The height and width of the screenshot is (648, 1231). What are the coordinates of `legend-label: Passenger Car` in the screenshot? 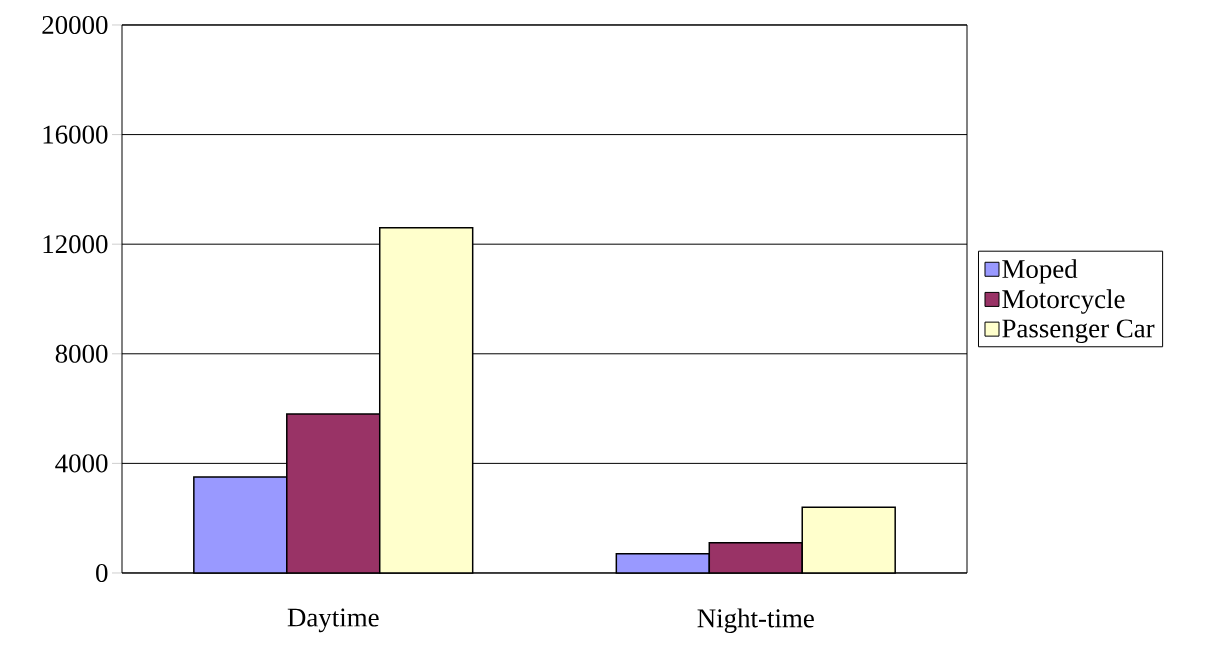 It's located at (1078, 331).